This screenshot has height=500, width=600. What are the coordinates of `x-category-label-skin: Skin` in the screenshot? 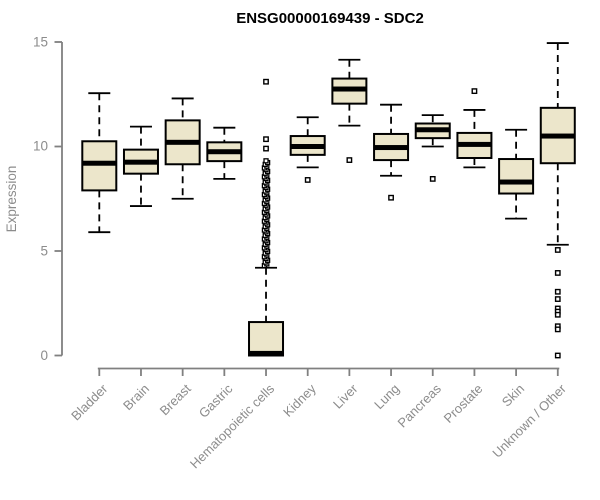 It's located at (513, 395).